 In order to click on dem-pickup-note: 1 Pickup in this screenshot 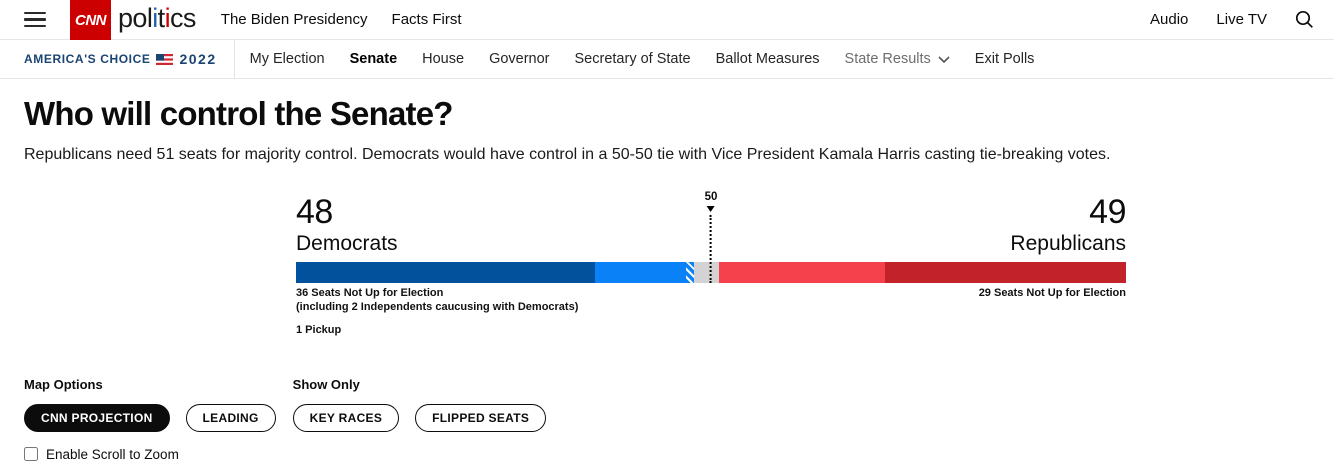, I will do `click(319, 329)`.